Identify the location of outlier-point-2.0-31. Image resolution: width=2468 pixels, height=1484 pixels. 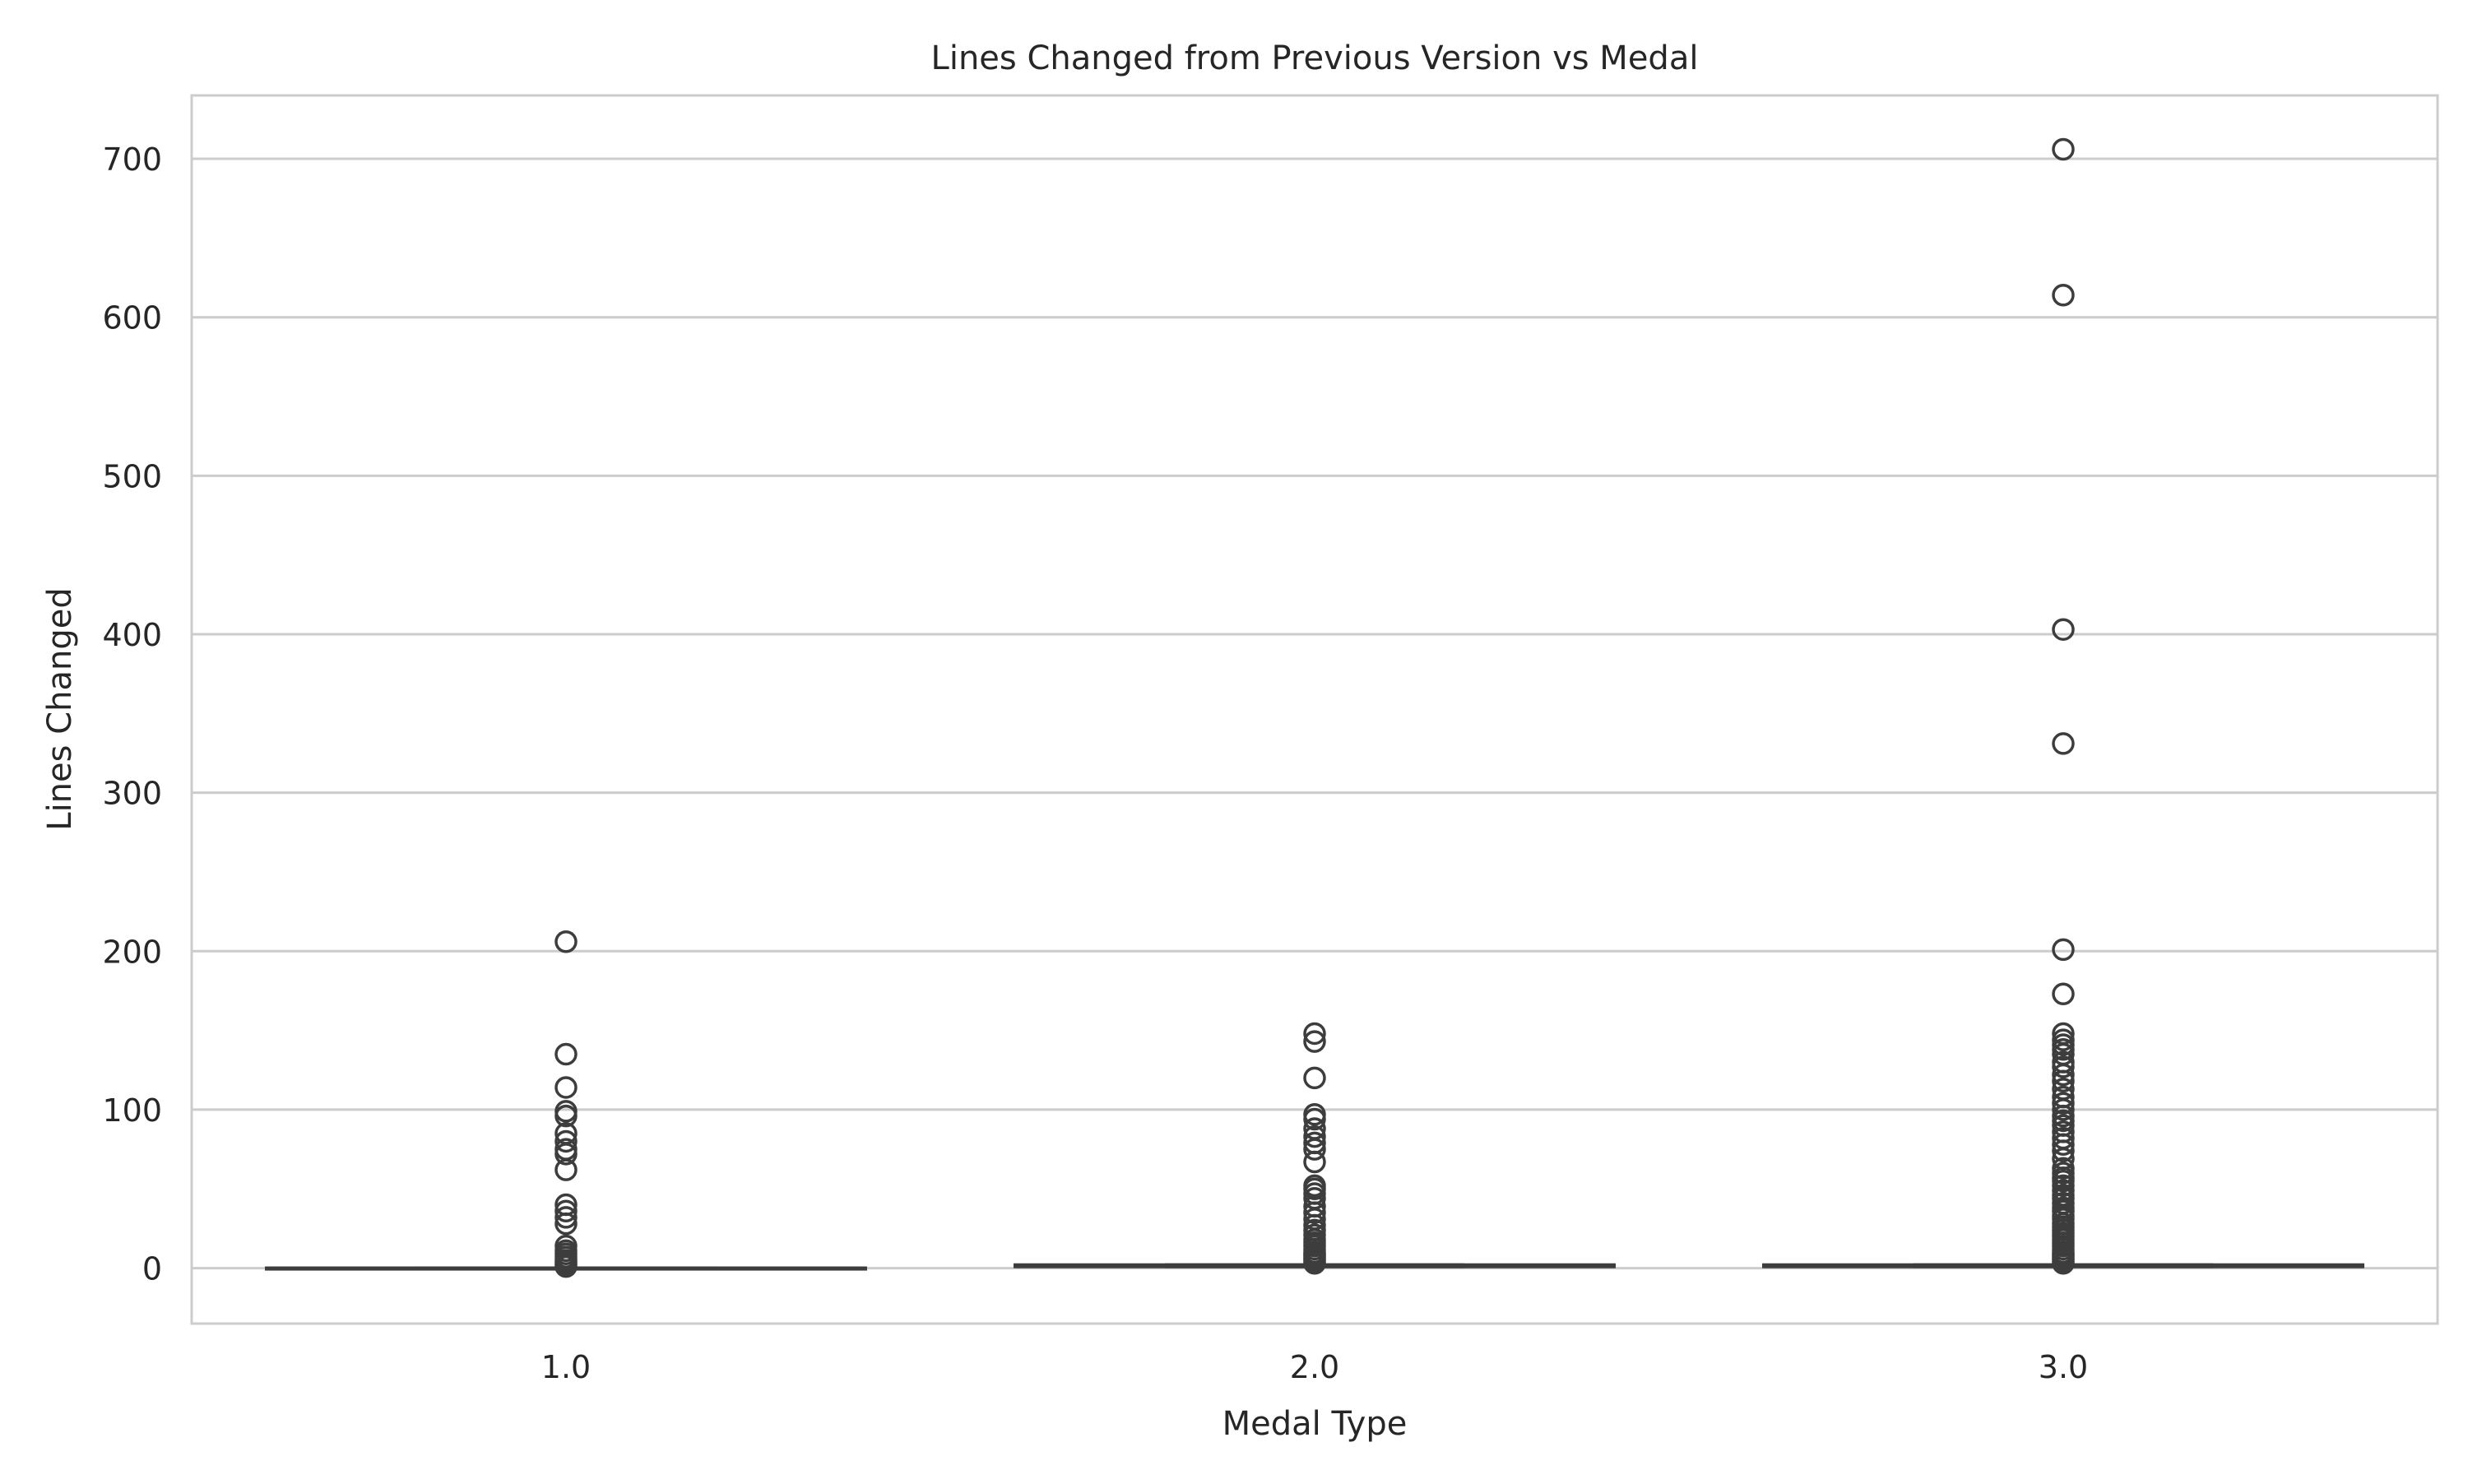
(1314, 1263).